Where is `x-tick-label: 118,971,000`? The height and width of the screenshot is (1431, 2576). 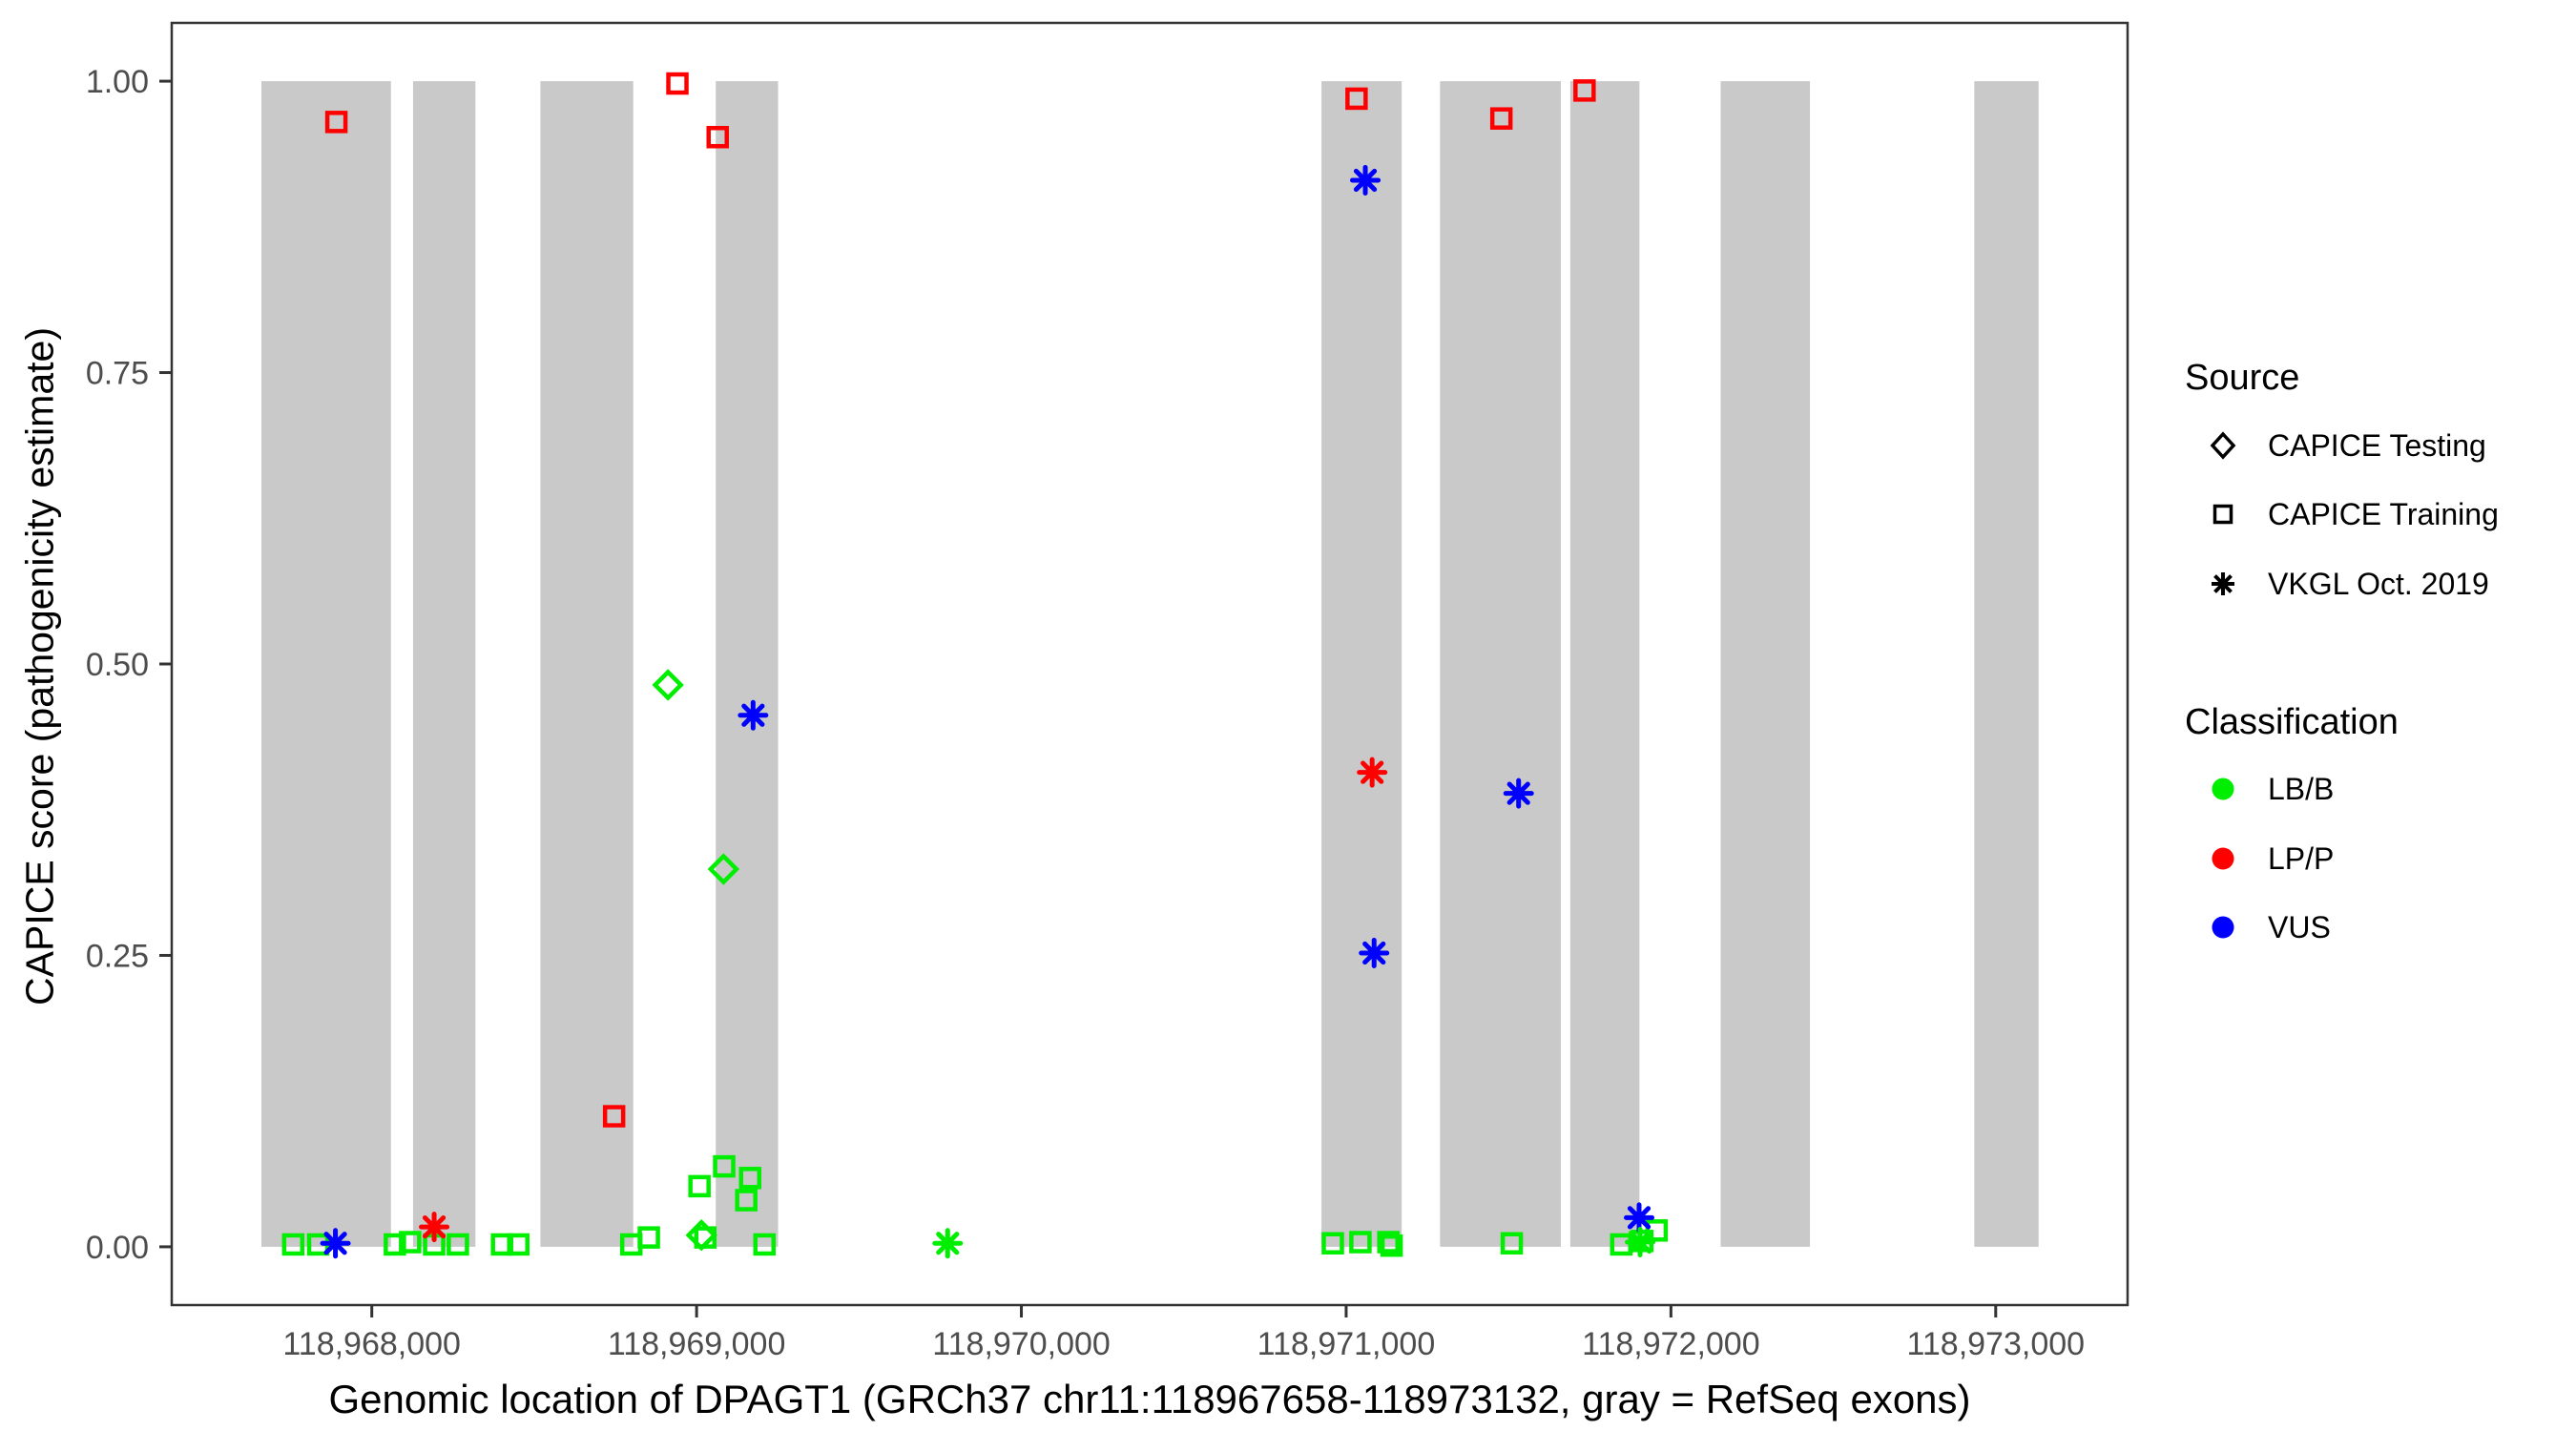
x-tick-label: 118,971,000 is located at coordinates (1346, 1344).